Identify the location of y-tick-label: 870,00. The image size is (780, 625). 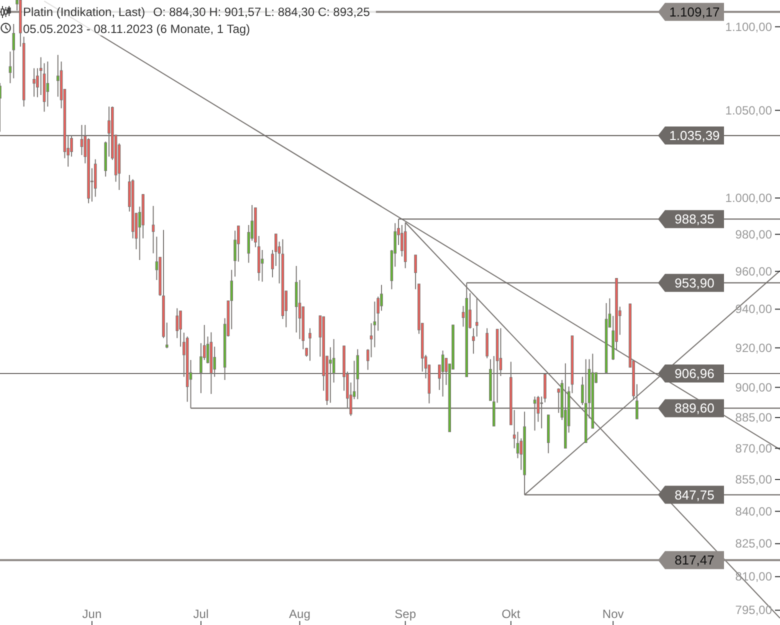
(753, 448).